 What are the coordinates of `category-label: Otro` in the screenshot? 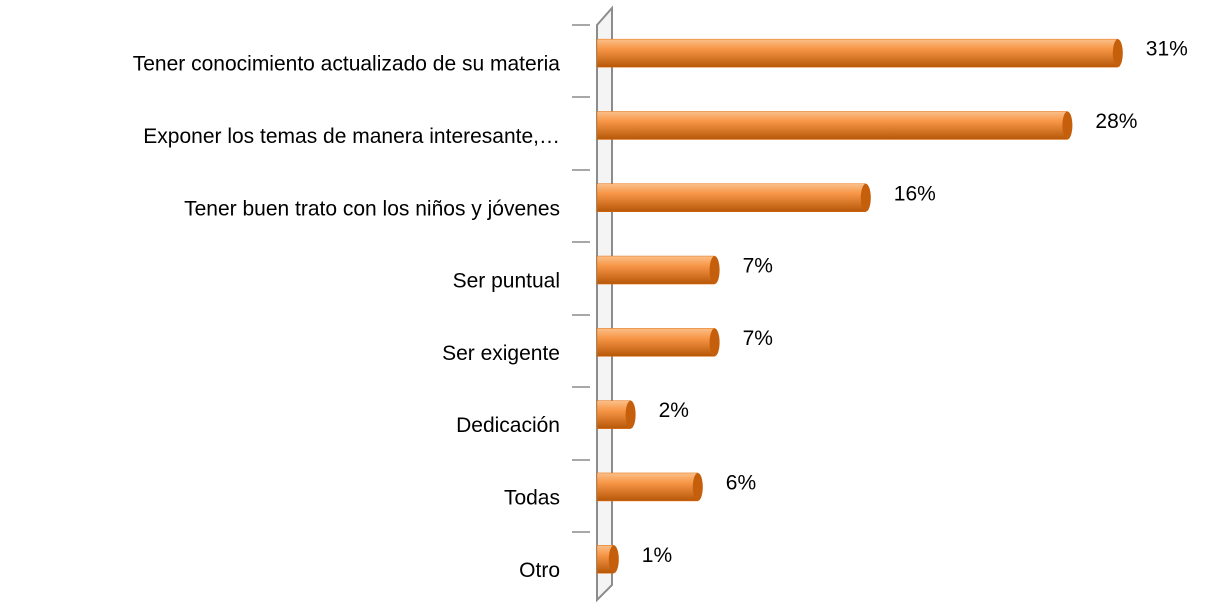 It's located at (539, 570).